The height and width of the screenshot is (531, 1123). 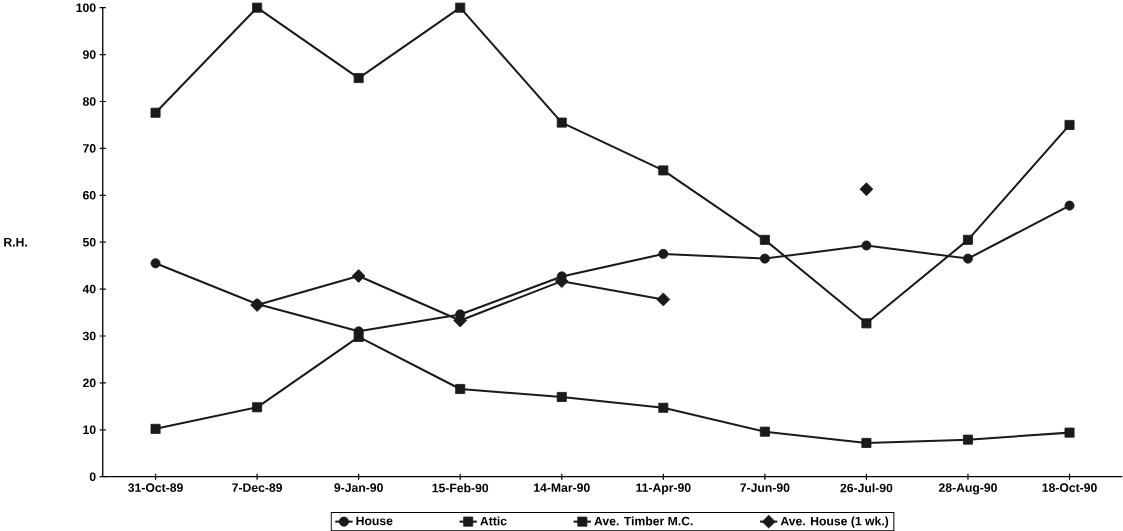 I want to click on x-tick-label: 28-Aug-90, so click(x=967, y=489).